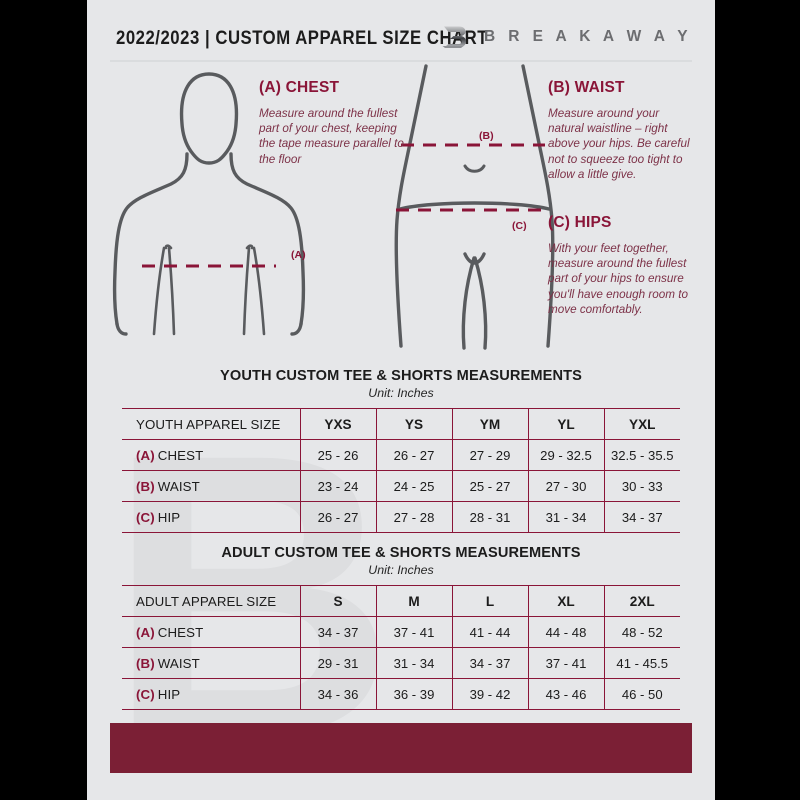  Describe the element at coordinates (337, 424) in the screenshot. I see `column-header-yxs: YXS` at that location.